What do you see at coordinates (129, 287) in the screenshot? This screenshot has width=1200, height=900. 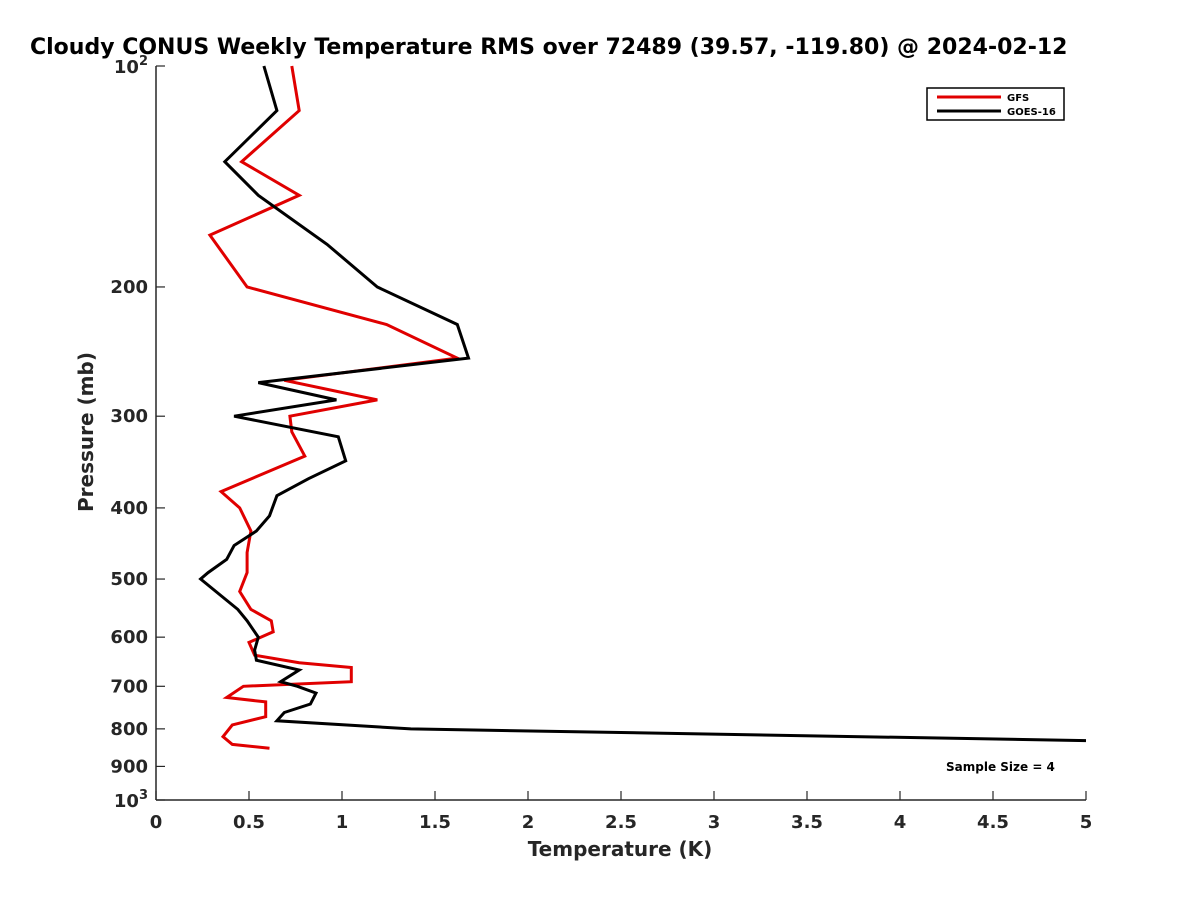 I see `y-tick-label: 200` at bounding box center [129, 287].